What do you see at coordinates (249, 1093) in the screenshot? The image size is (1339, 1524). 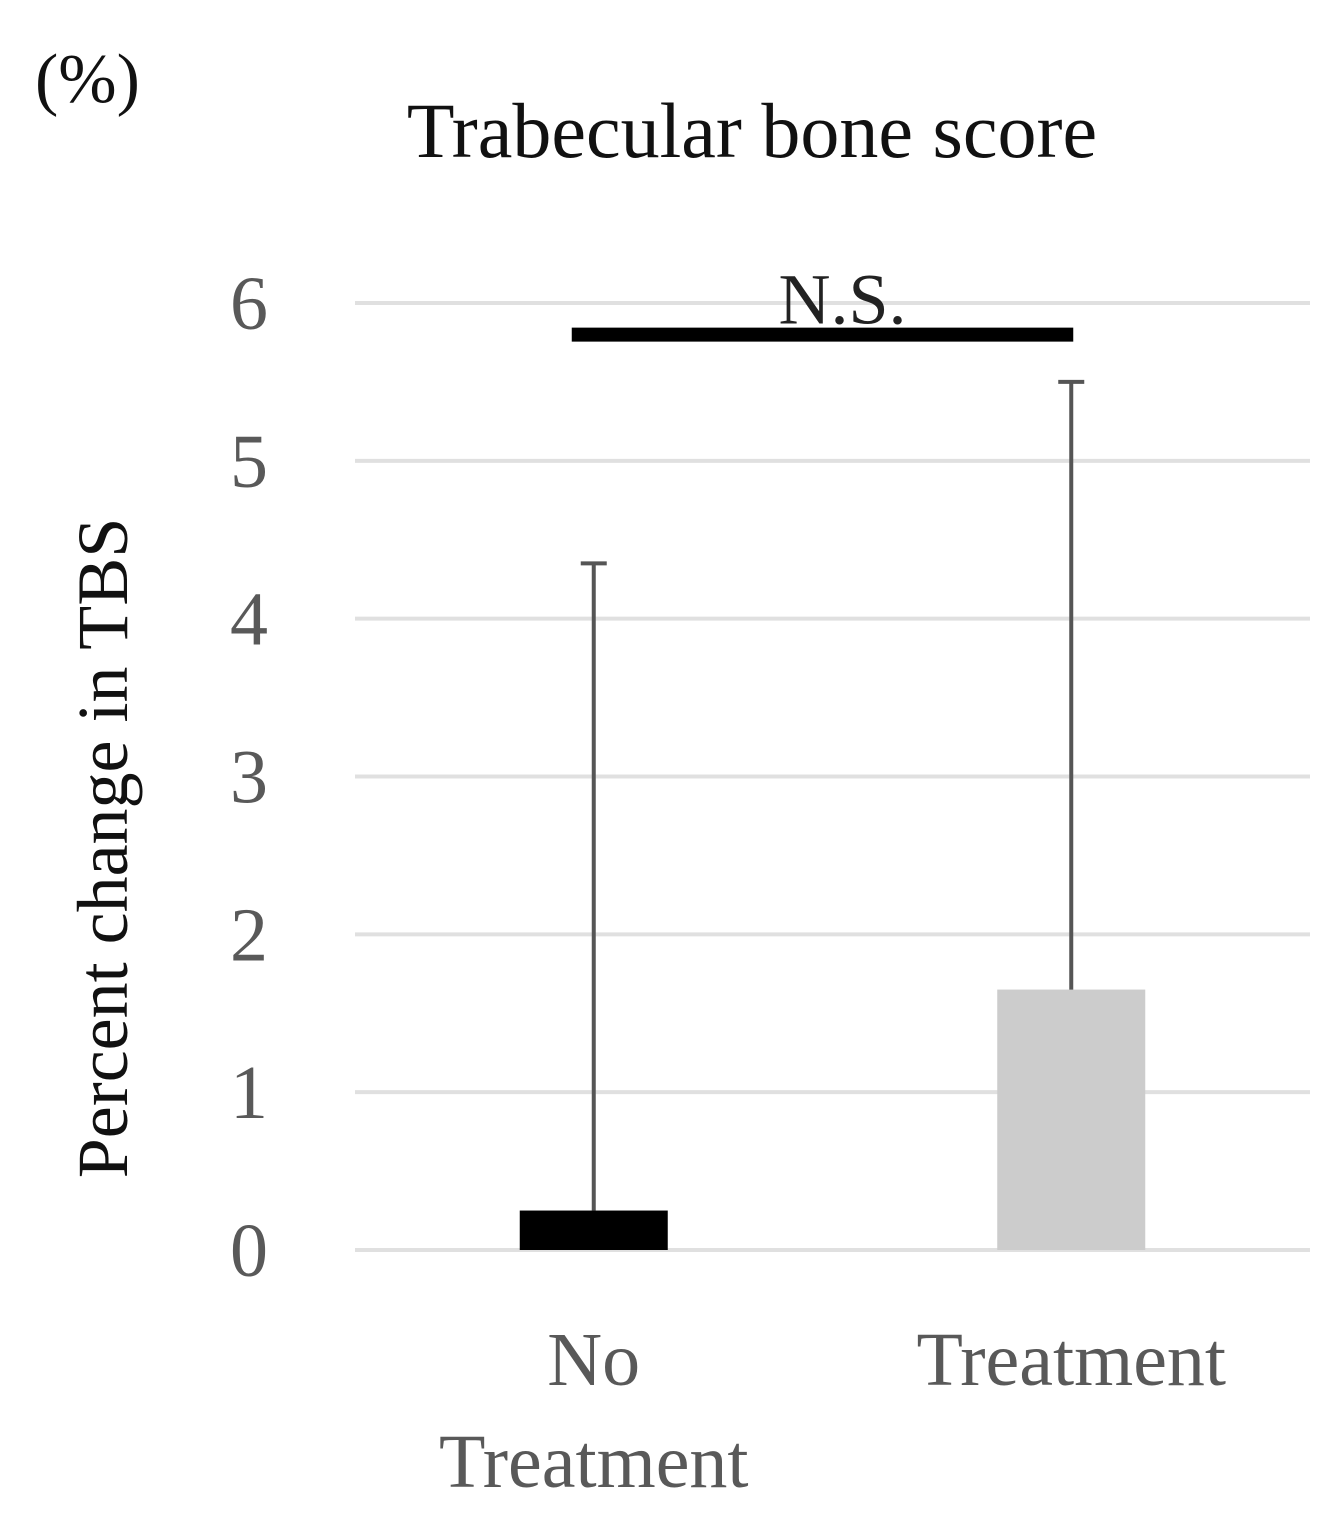 I see `y-tick-label: 1` at bounding box center [249, 1093].